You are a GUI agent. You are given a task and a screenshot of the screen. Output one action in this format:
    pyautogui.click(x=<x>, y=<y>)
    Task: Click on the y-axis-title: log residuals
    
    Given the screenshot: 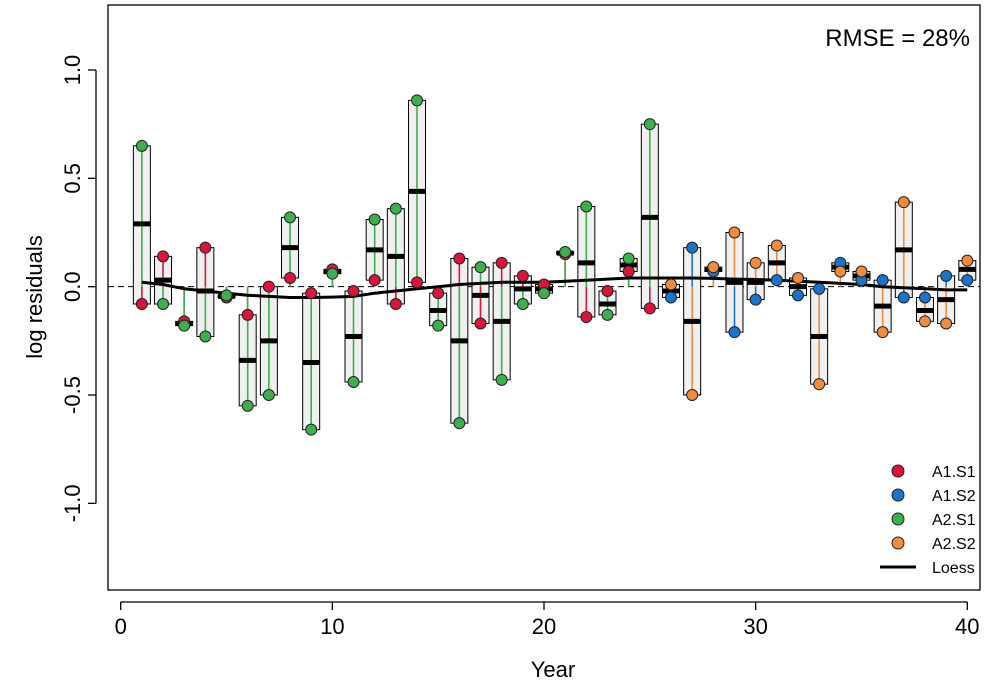 What is the action you would take?
    pyautogui.click(x=34, y=297)
    